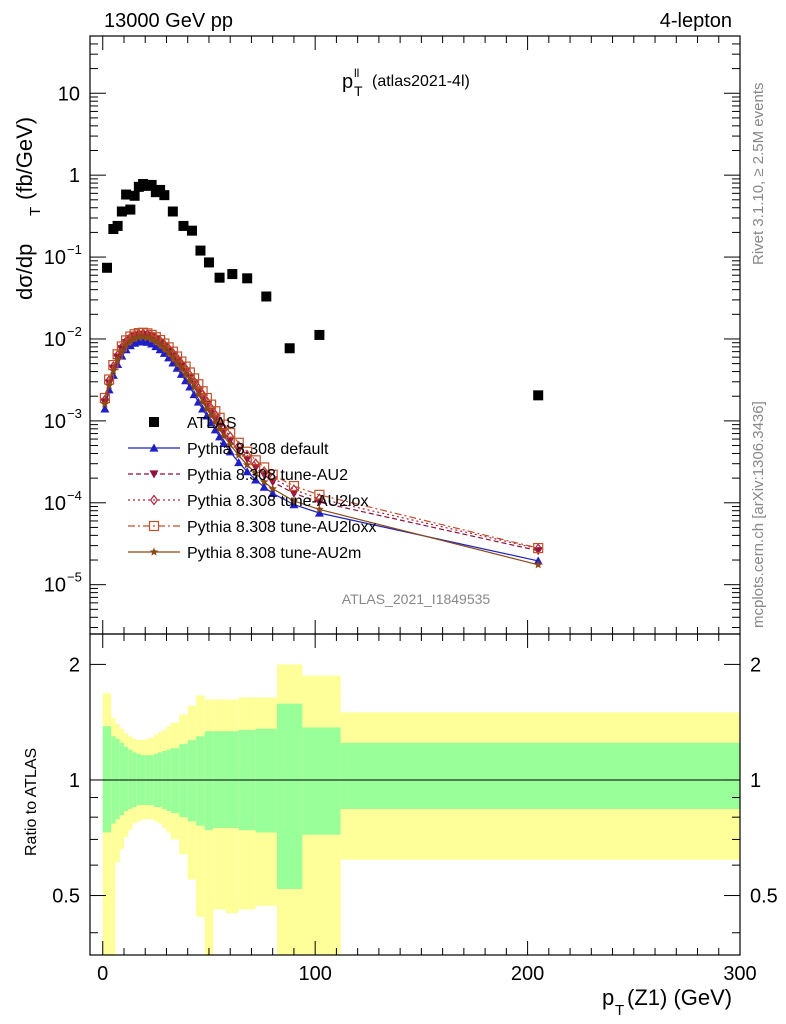  I want to click on ratio-y-label: Ratio to ATLAS, so click(31, 802).